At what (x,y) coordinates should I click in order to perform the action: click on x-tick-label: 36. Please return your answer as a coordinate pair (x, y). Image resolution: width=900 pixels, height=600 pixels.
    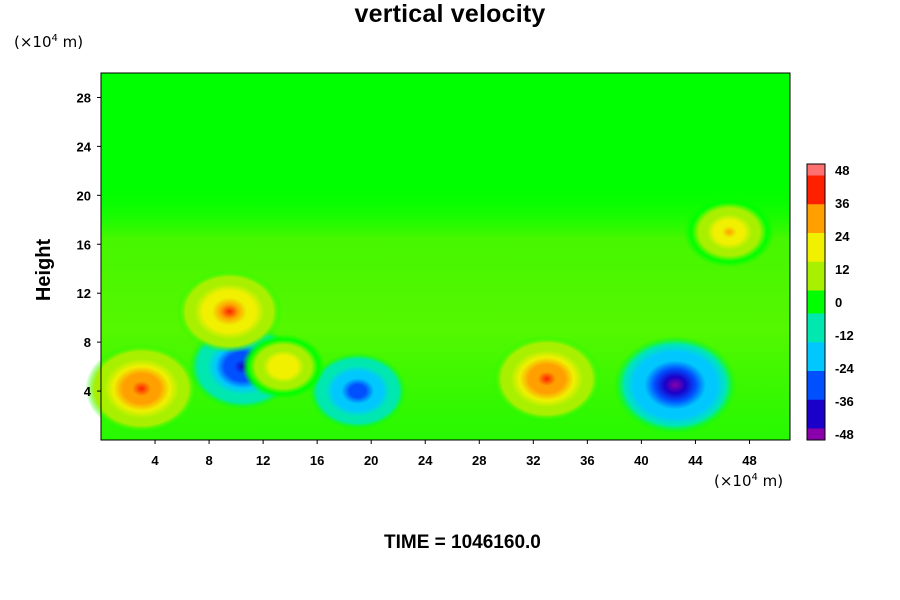
    Looking at the image, I should click on (587, 460).